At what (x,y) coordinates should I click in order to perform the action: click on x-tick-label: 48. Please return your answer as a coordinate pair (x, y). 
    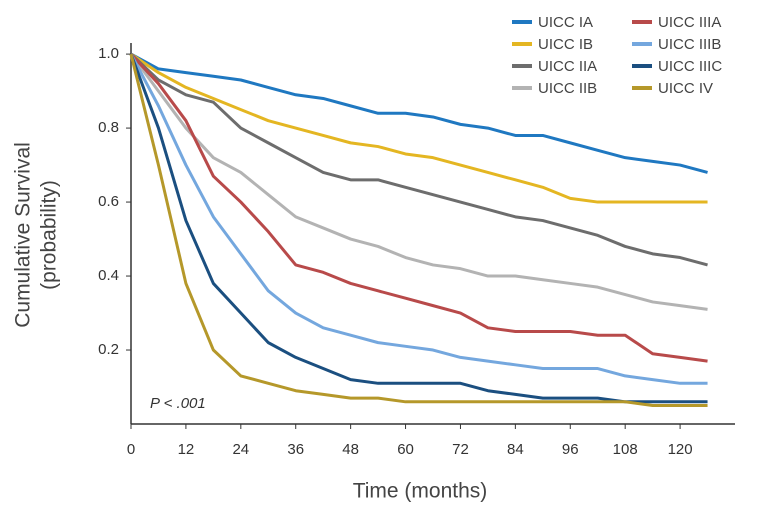
    Looking at the image, I should click on (350, 449).